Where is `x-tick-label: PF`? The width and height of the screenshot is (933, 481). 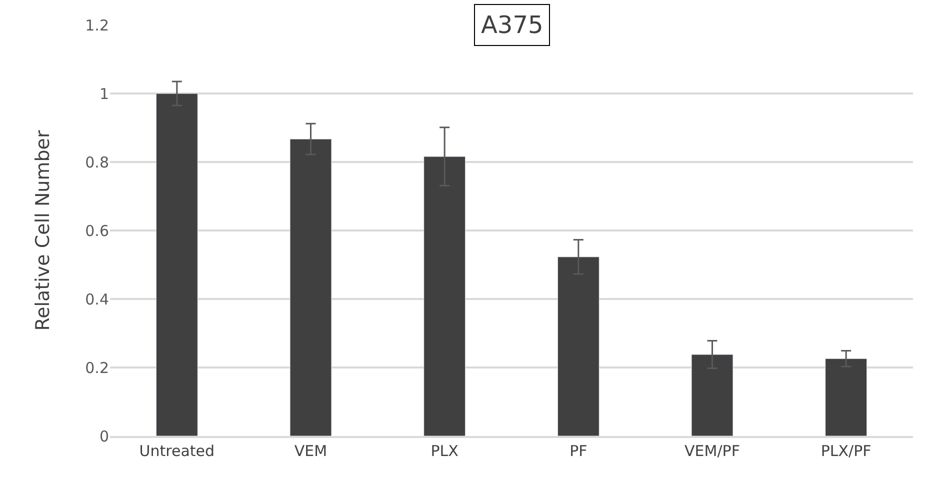 x-tick-label: PF is located at coordinates (579, 451).